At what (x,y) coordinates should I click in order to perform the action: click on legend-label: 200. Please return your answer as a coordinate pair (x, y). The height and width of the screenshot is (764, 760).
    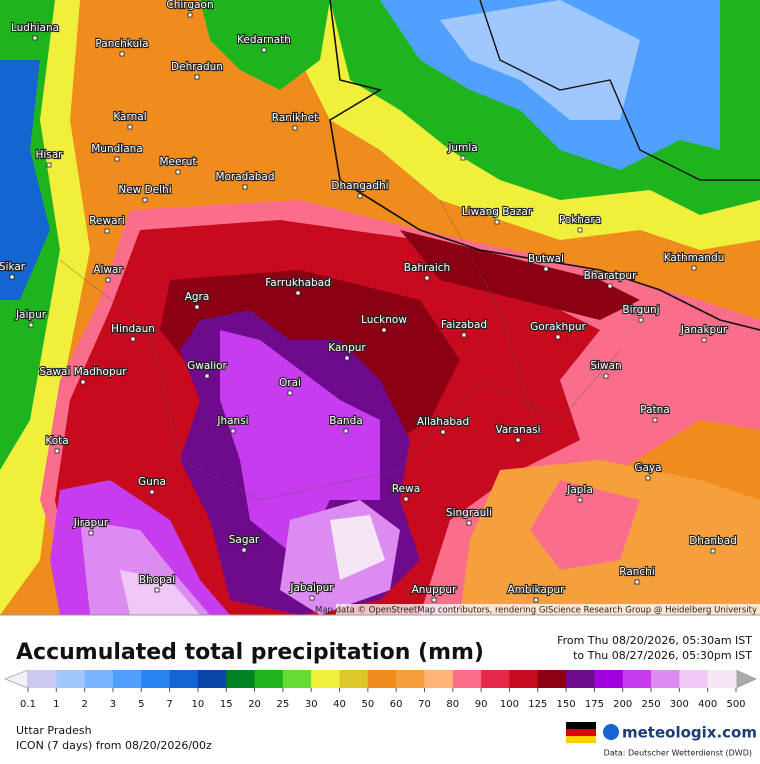
    Looking at the image, I should click on (622, 704).